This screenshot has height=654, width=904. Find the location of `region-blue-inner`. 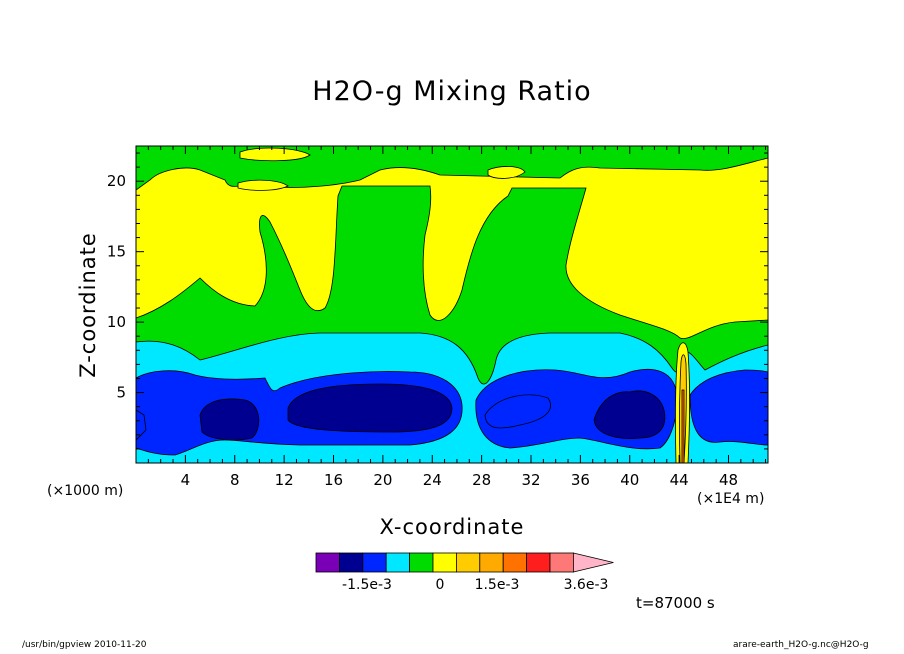

region-blue-inner is located at coordinates (517, 411).